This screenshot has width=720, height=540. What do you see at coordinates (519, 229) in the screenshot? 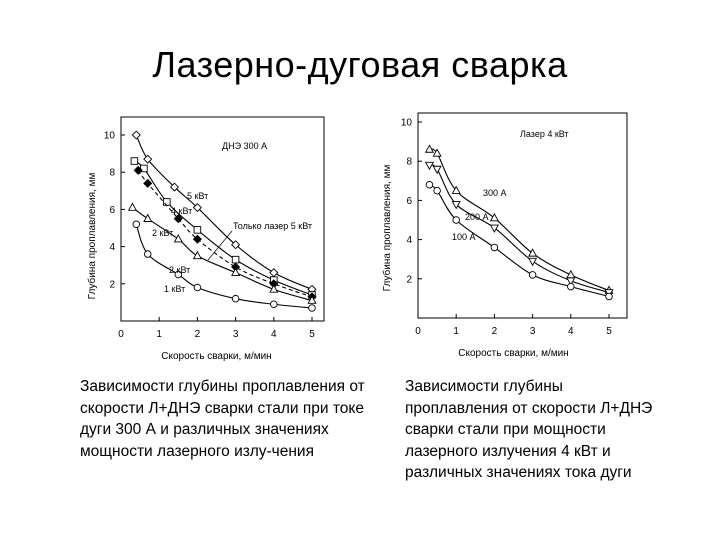
I see `series-line` at bounding box center [519, 229].